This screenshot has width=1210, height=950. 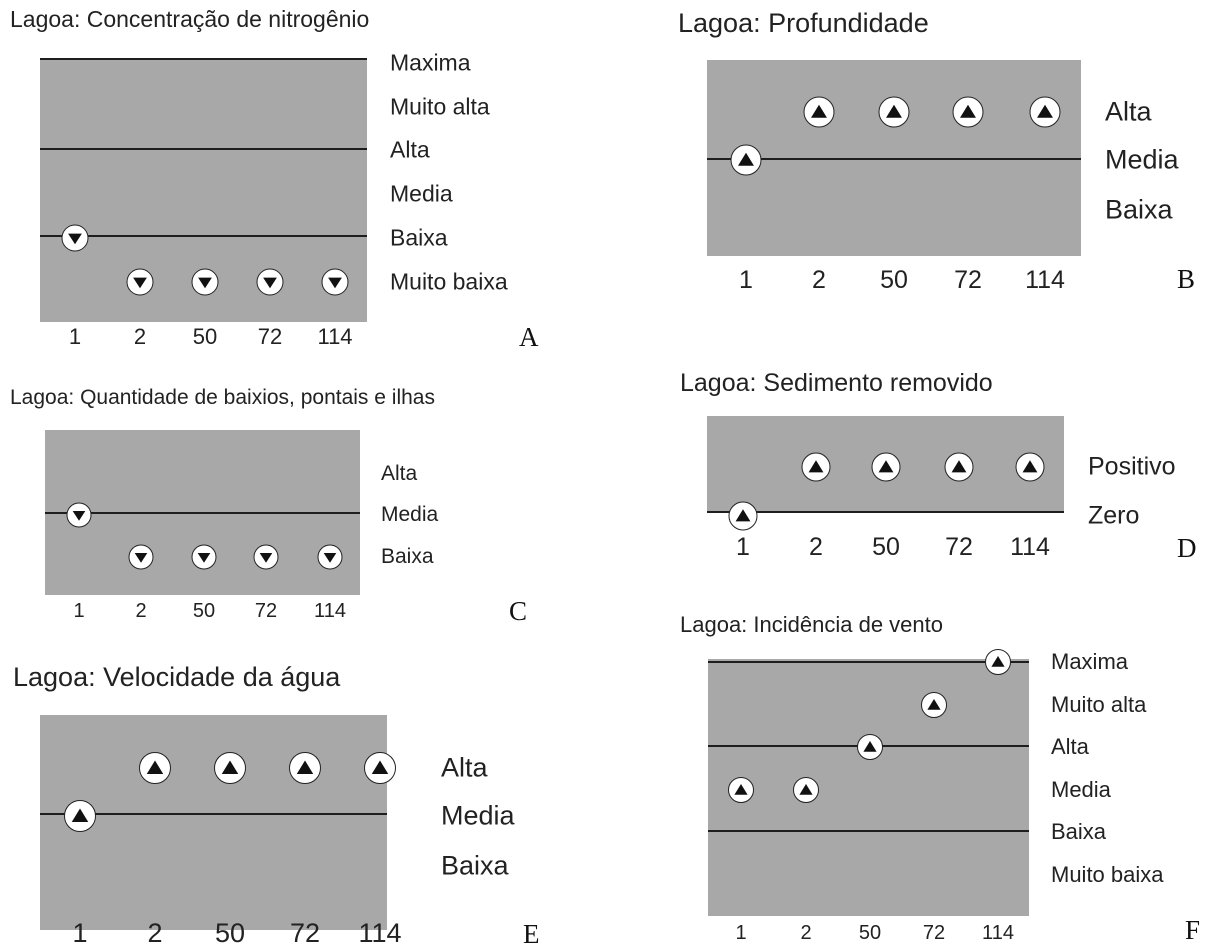 What do you see at coordinates (1186, 279) in the screenshot?
I see `panel-letter-b: B` at bounding box center [1186, 279].